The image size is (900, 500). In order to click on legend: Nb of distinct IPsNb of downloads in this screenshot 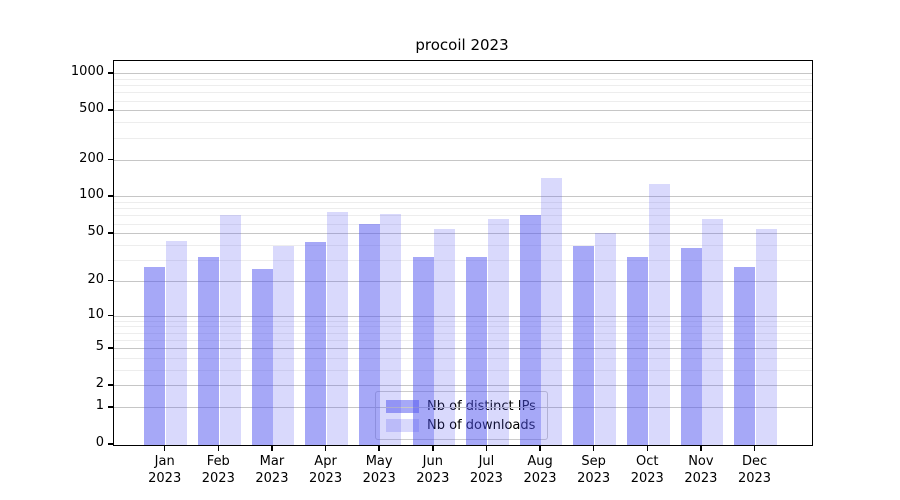, I will do `click(461, 415)`.